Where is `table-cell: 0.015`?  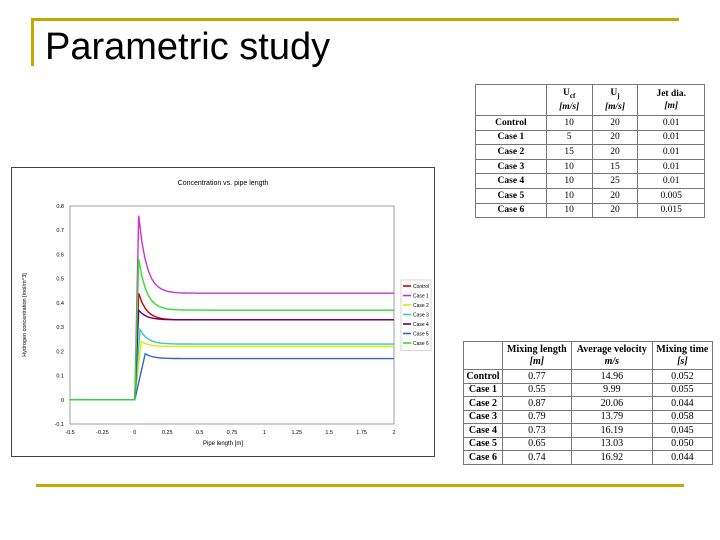
table-cell: 0.015 is located at coordinates (671, 210).